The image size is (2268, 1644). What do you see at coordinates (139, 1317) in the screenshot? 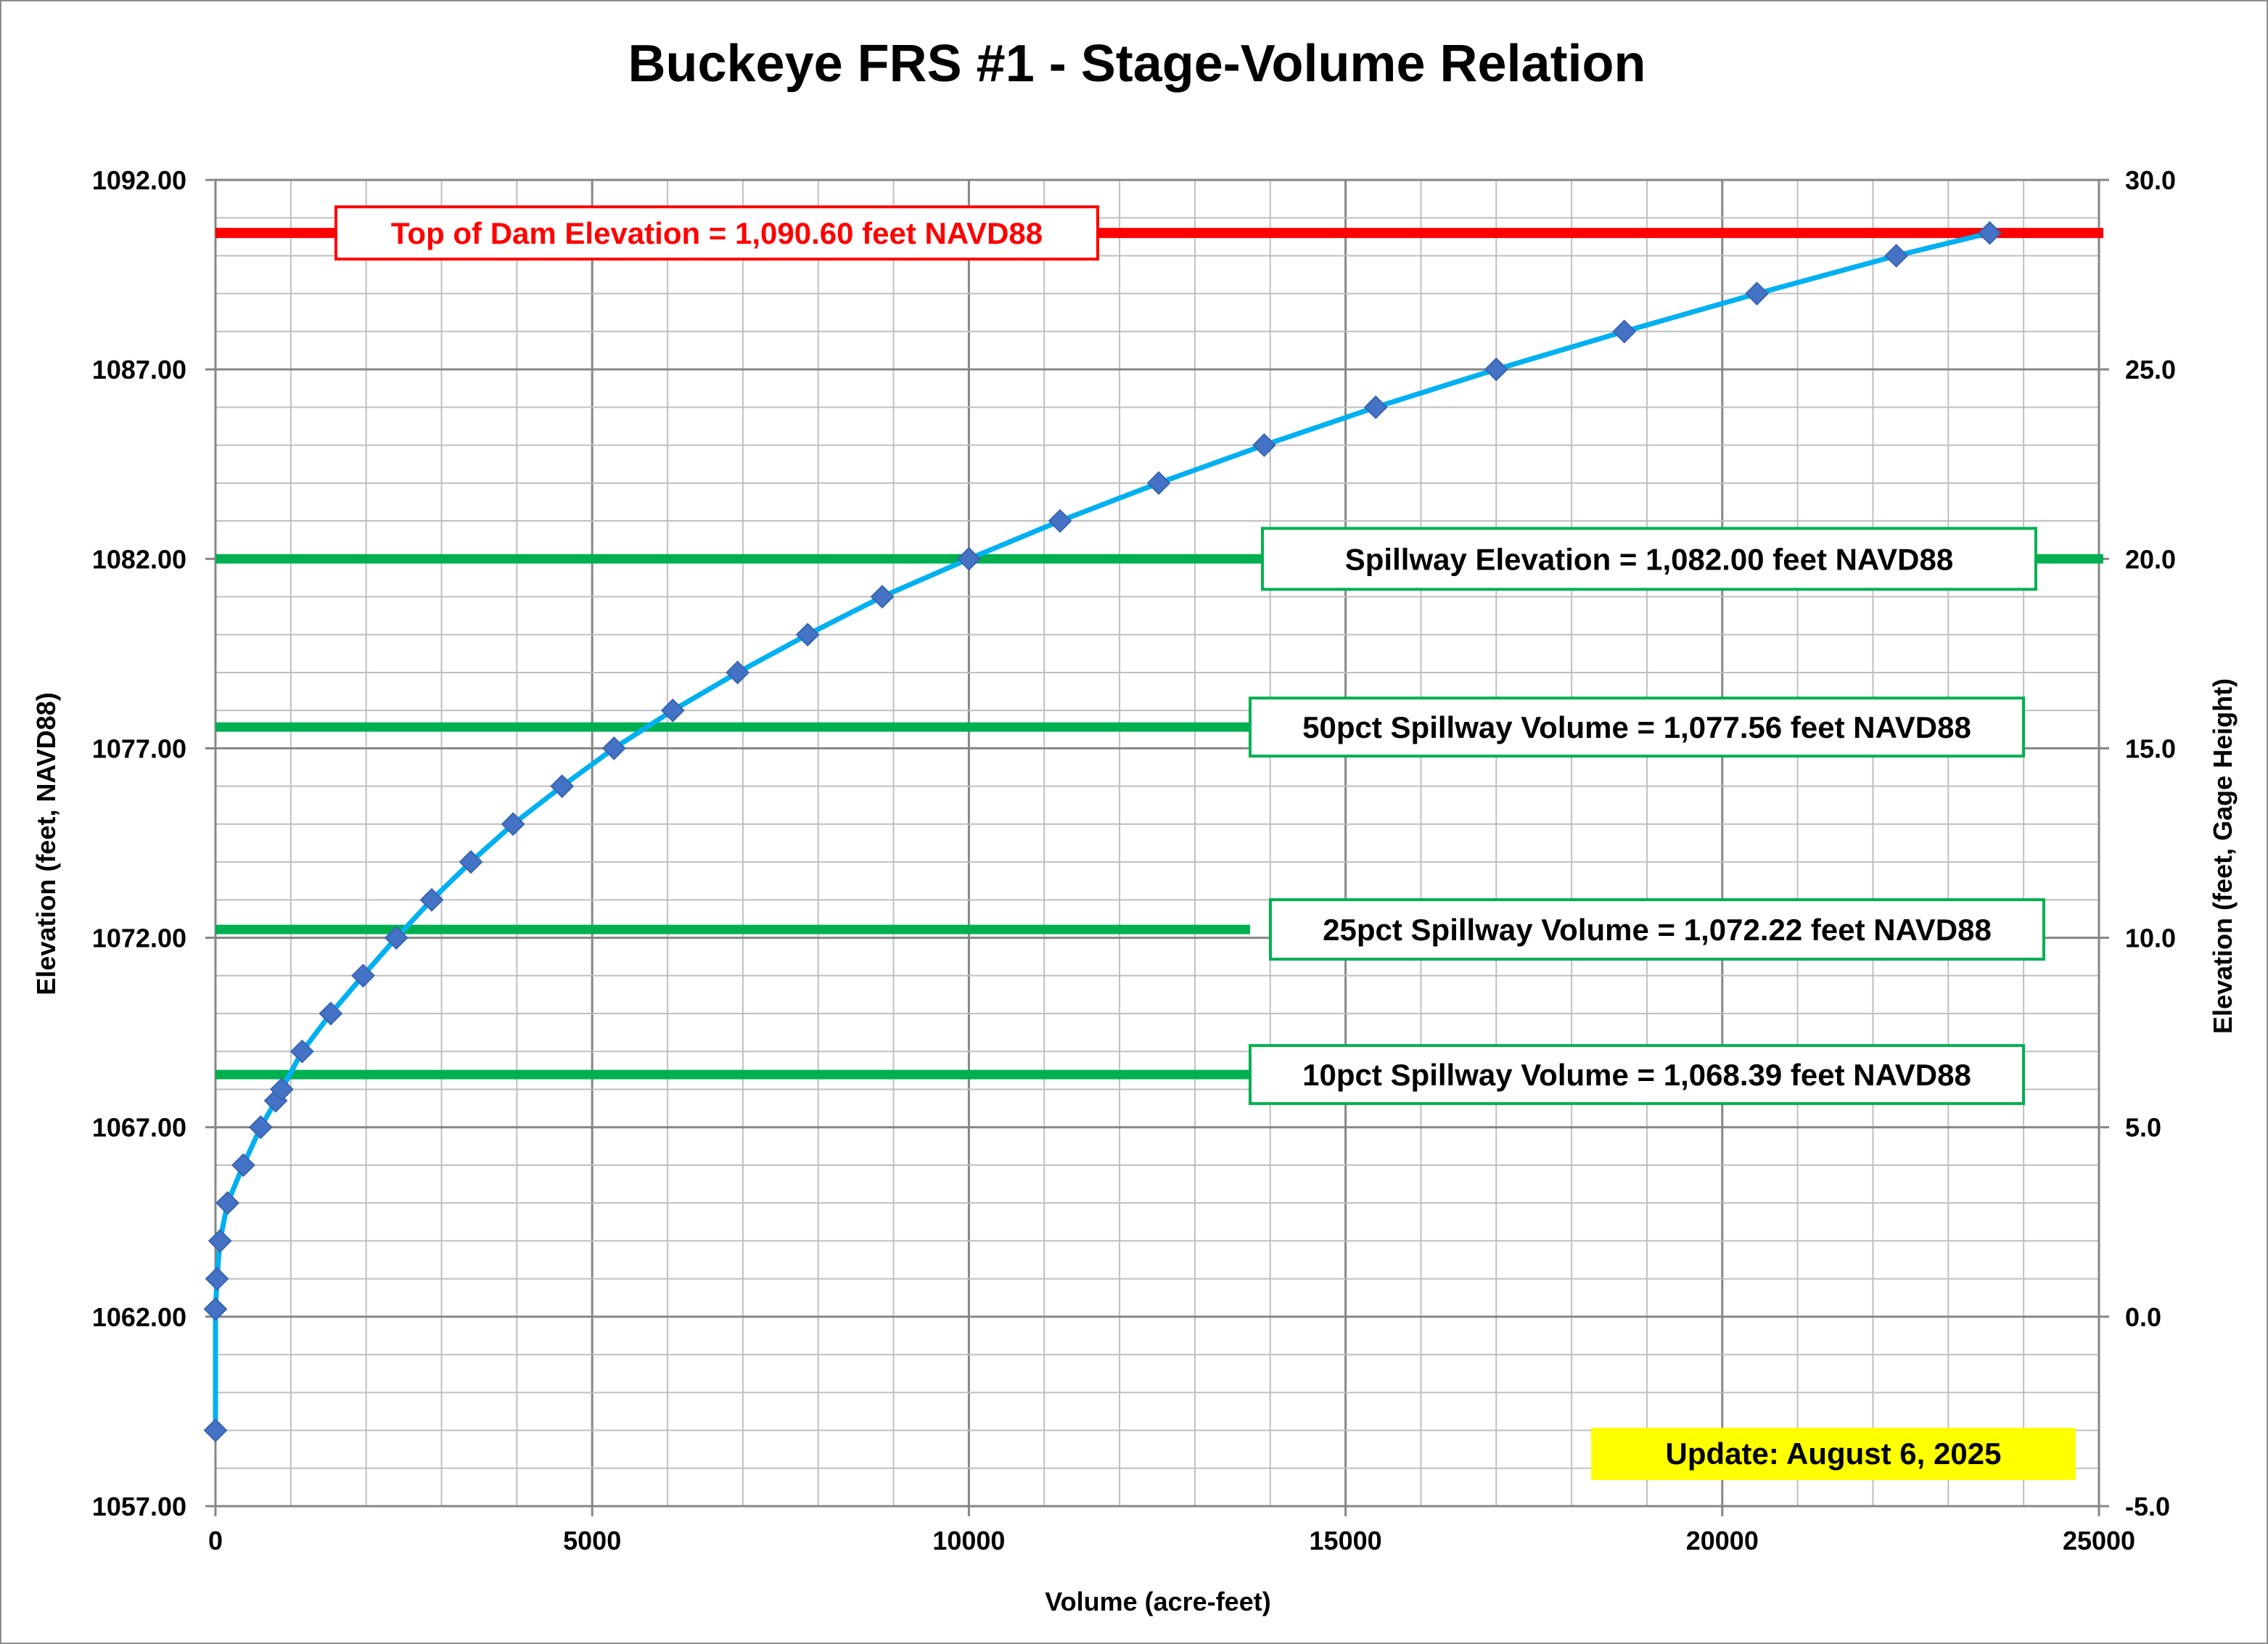
I see `y-tick-label: 1062.00` at bounding box center [139, 1317].